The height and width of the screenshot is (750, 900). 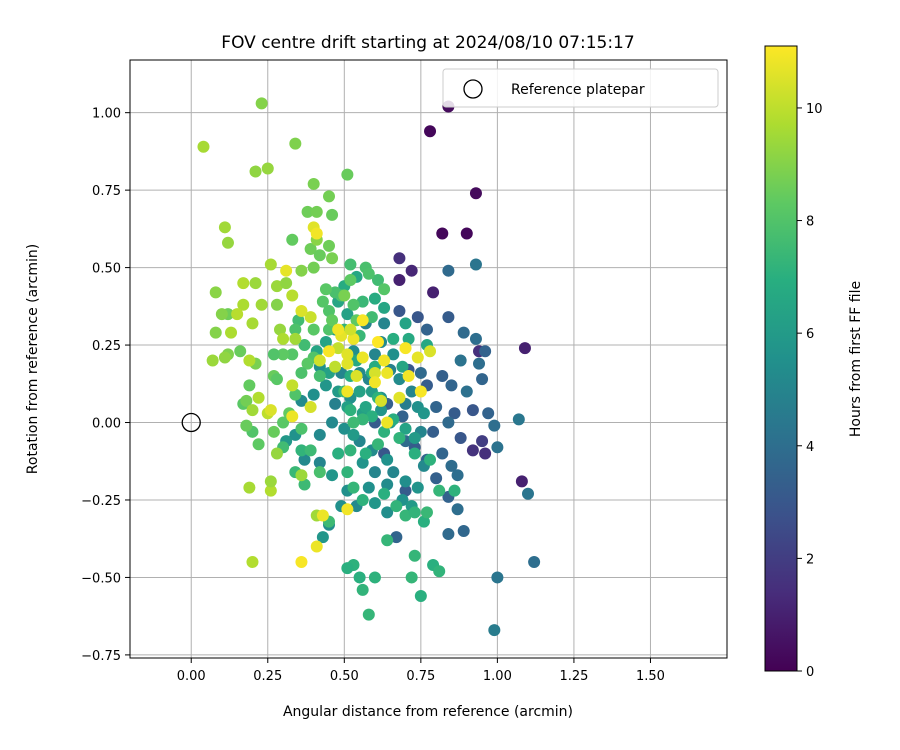 What do you see at coordinates (106, 114) in the screenshot?
I see `y-tick-label: 1.00` at bounding box center [106, 114].